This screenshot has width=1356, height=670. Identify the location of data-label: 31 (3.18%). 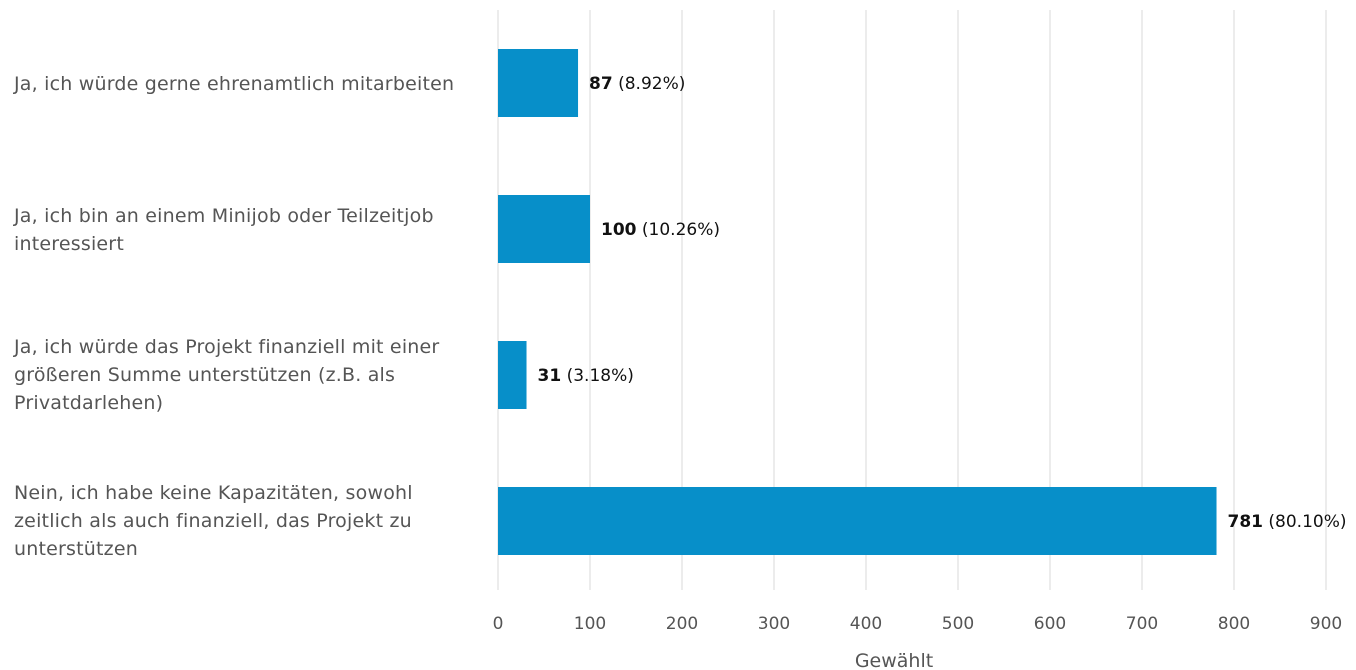
(586, 376).